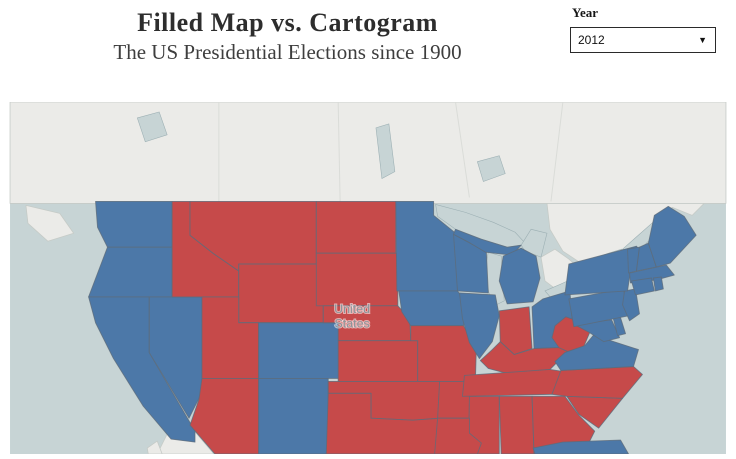  I want to click on state-wa, so click(134, 224).